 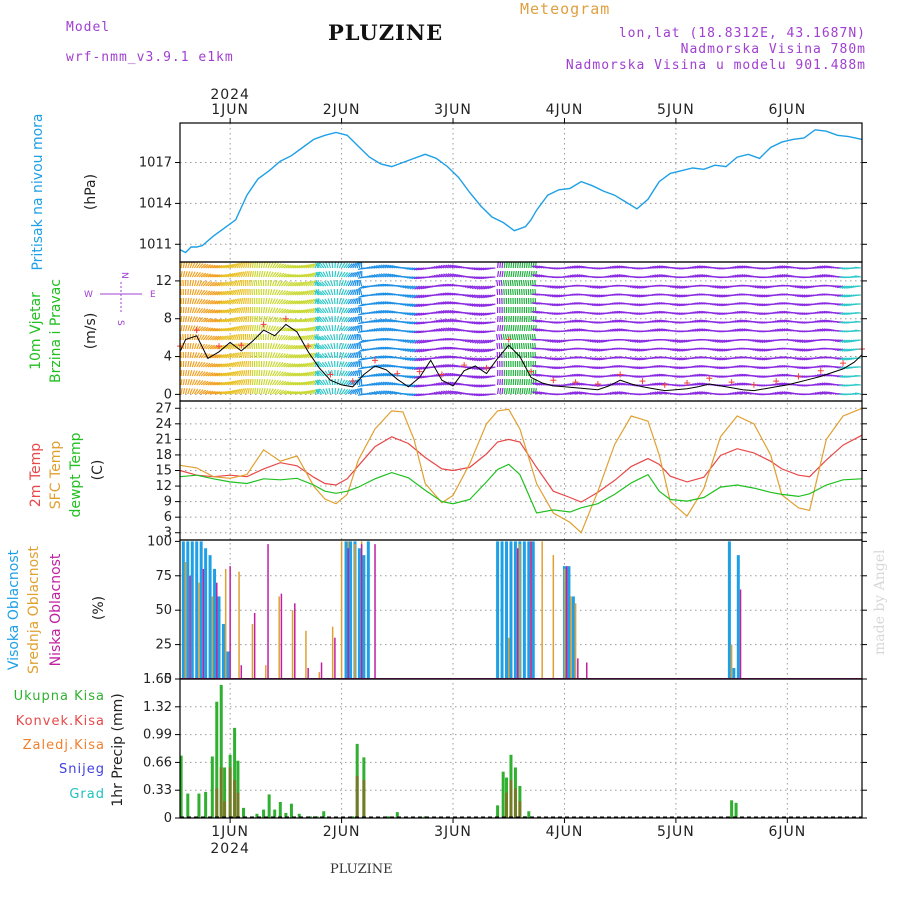 I want to click on precip-bar-convective, so click(x=238, y=805).